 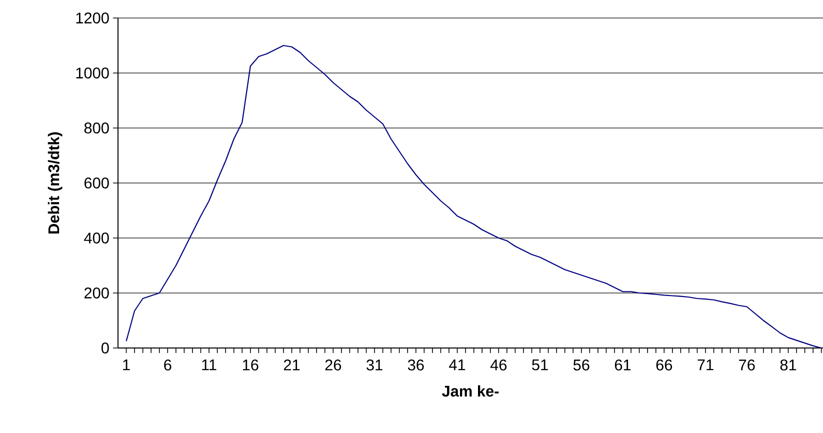 What do you see at coordinates (96, 183) in the screenshot?
I see `y-tick-label: 600` at bounding box center [96, 183].